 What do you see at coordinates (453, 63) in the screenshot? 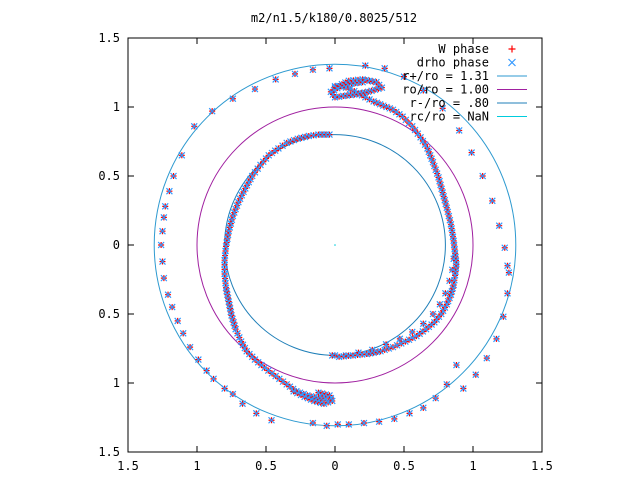
I see `legend-label: drho phase` at bounding box center [453, 63].